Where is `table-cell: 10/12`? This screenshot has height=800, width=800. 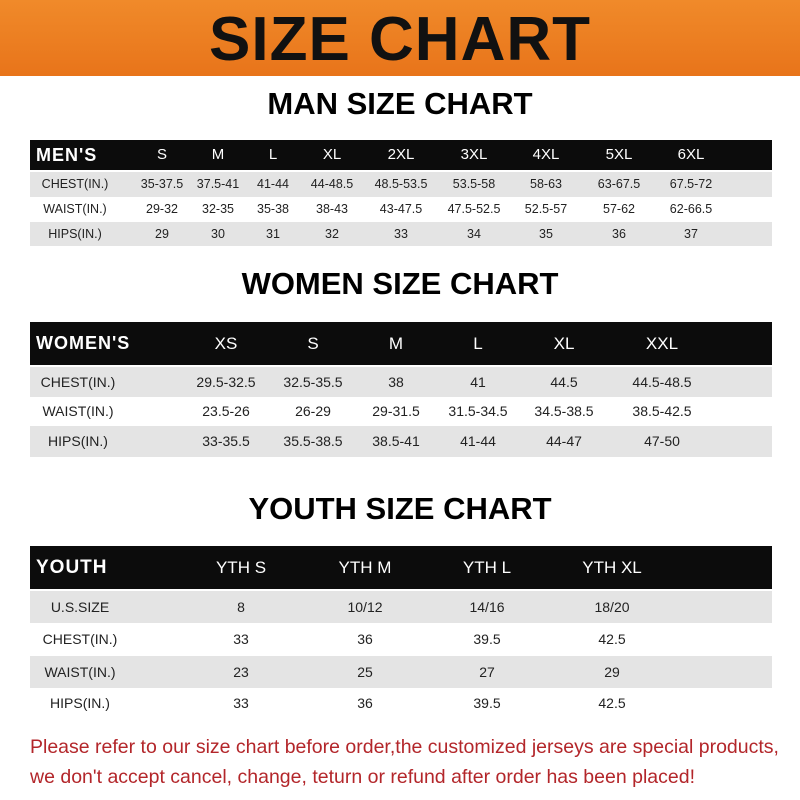 table-cell: 10/12 is located at coordinates (365, 607).